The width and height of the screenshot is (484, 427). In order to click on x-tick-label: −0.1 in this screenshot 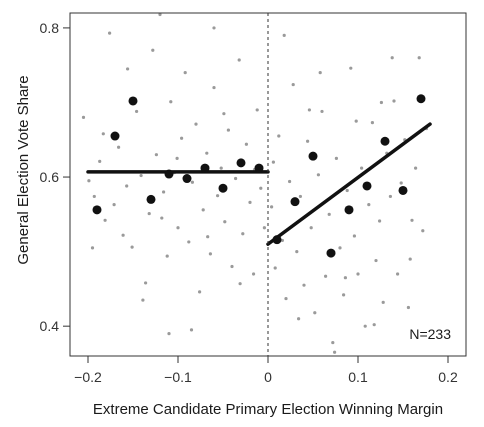, I will do `click(178, 377)`.